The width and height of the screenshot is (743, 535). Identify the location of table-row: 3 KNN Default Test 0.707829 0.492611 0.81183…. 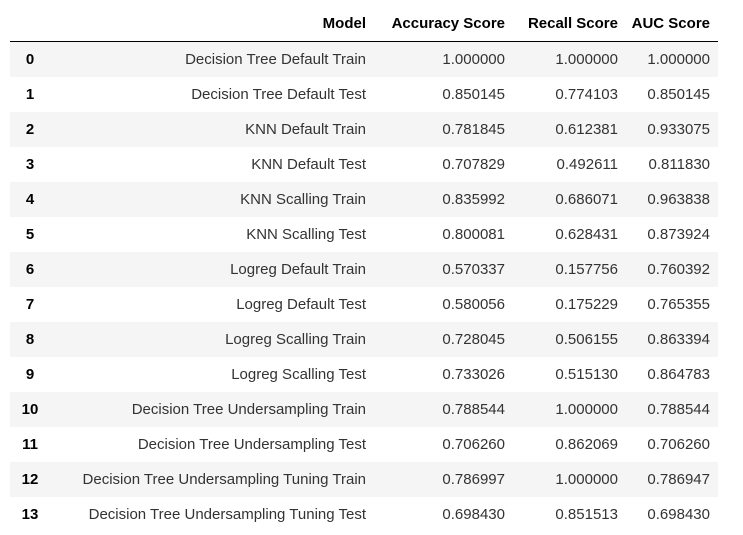
(364, 164).